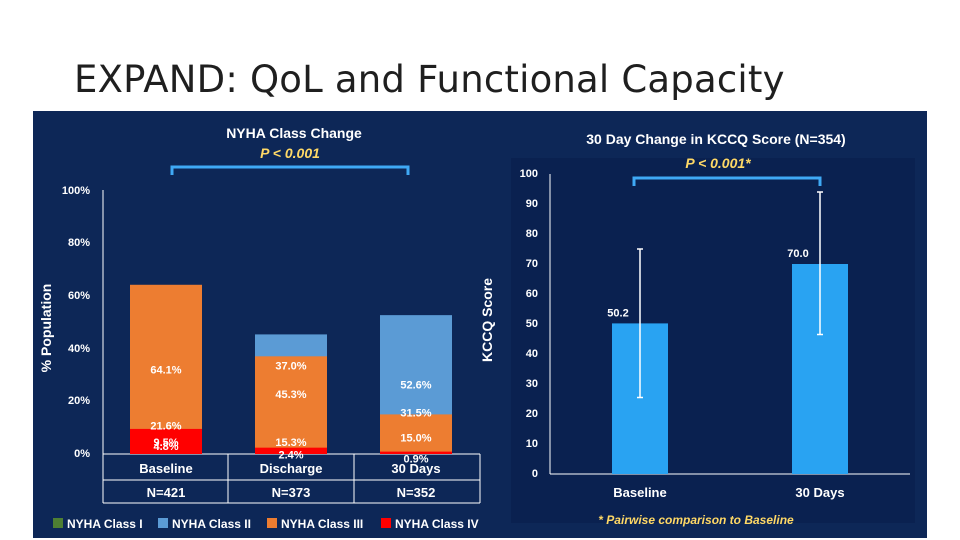 The width and height of the screenshot is (960, 540). I want to click on nyha-data-label: 37.0%, so click(290, 366).